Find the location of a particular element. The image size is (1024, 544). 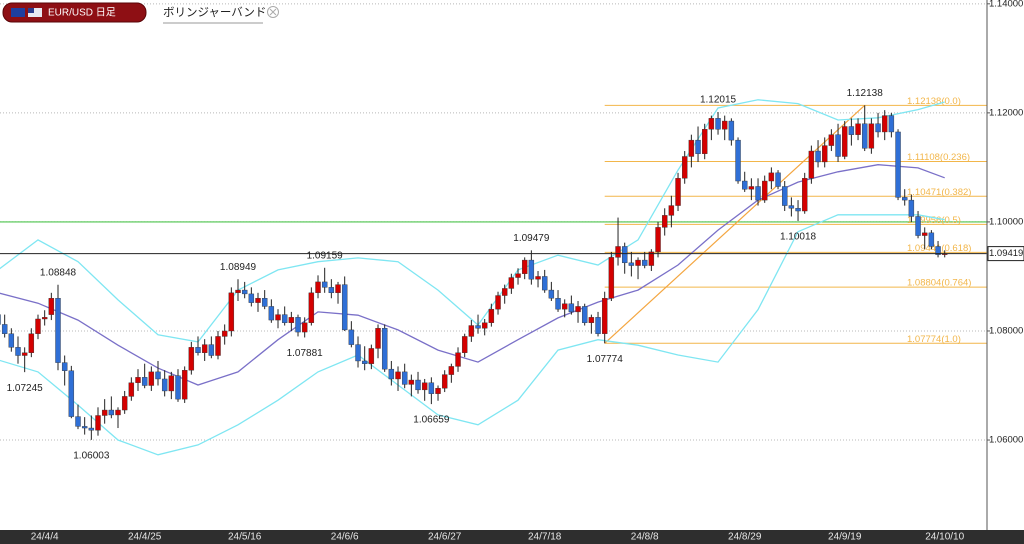

close-icon is located at coordinates (273, 12).